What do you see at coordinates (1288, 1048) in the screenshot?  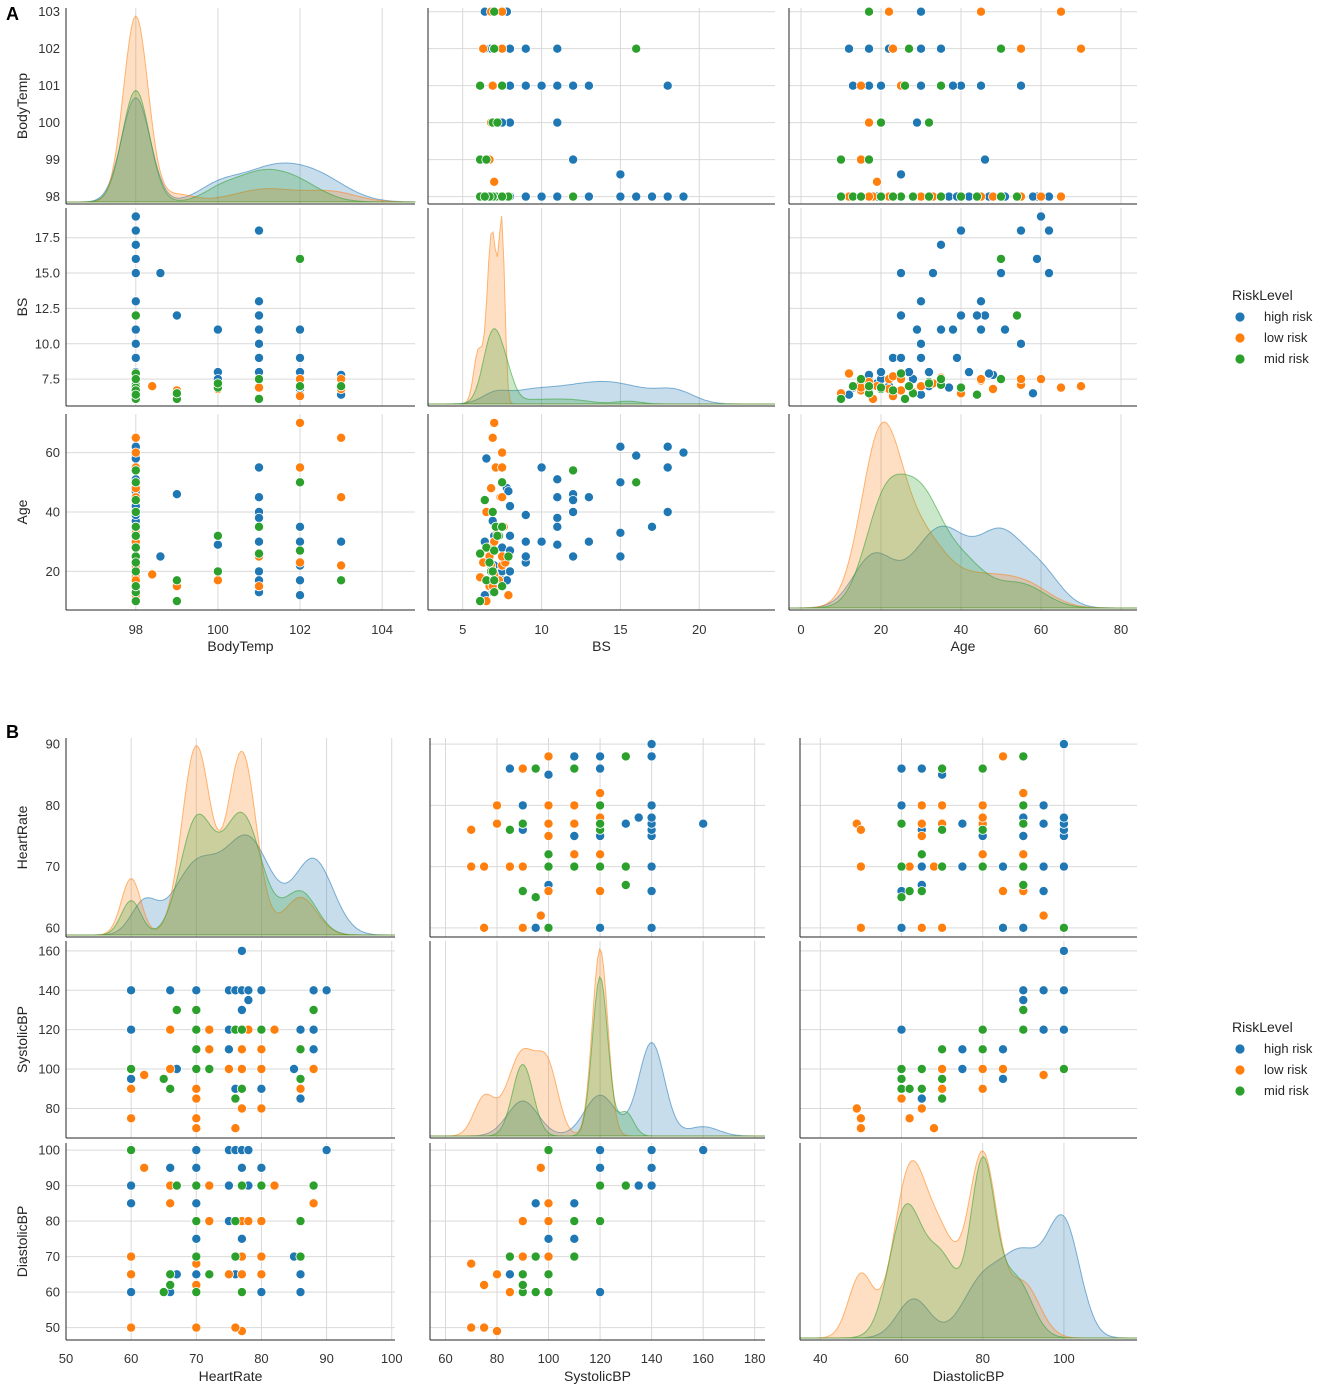 I see `legend-label: high risk` at bounding box center [1288, 1048].